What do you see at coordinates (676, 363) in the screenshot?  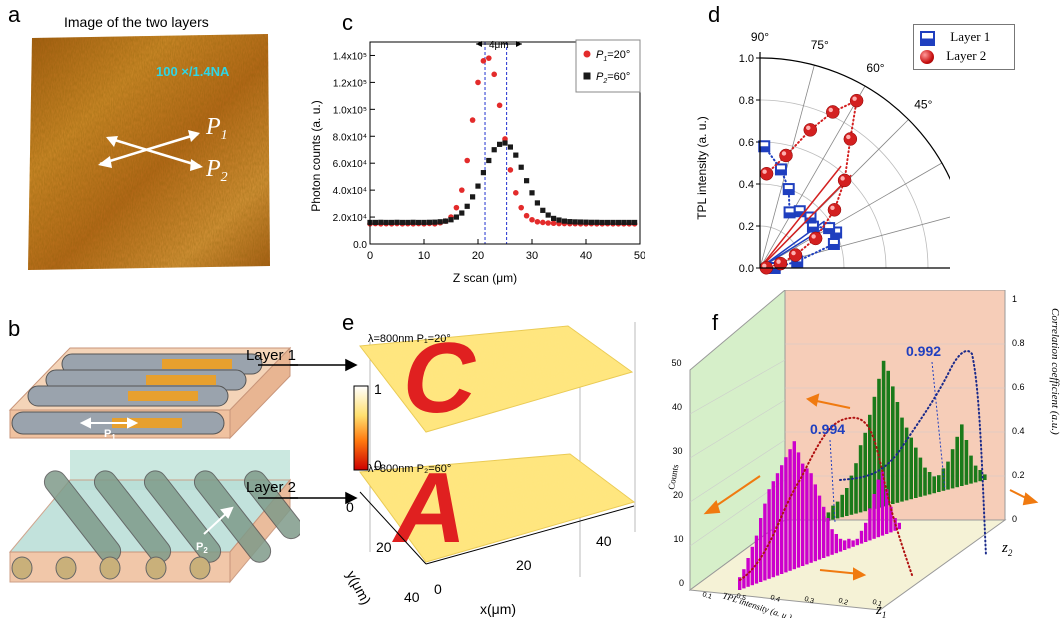 I see `f-count-tick: 50` at bounding box center [676, 363].